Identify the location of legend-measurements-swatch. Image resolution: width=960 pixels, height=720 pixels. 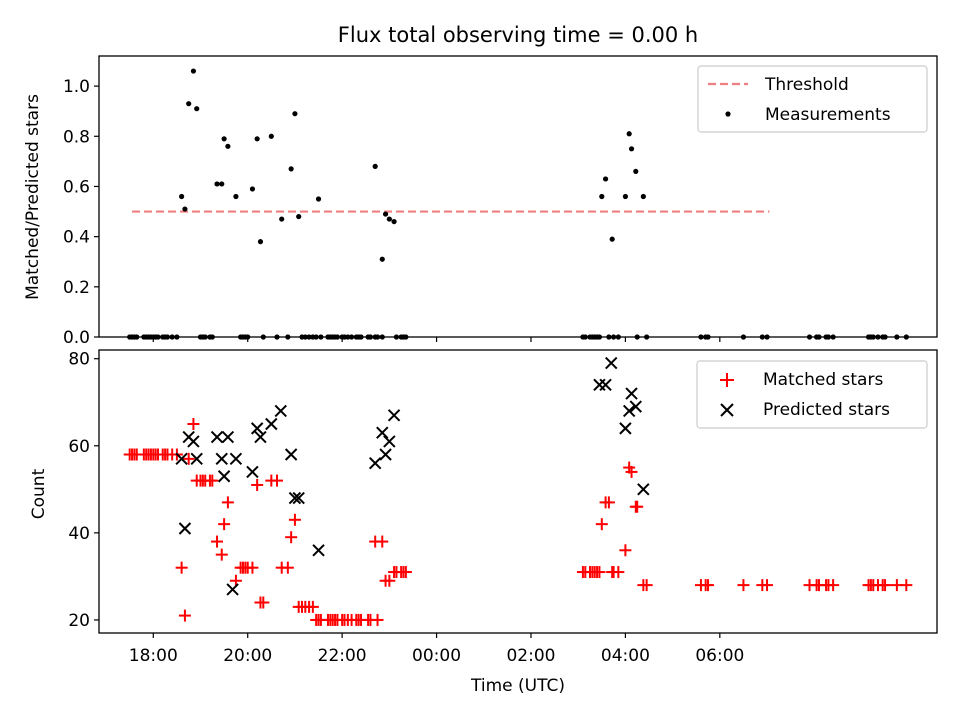
(728, 114).